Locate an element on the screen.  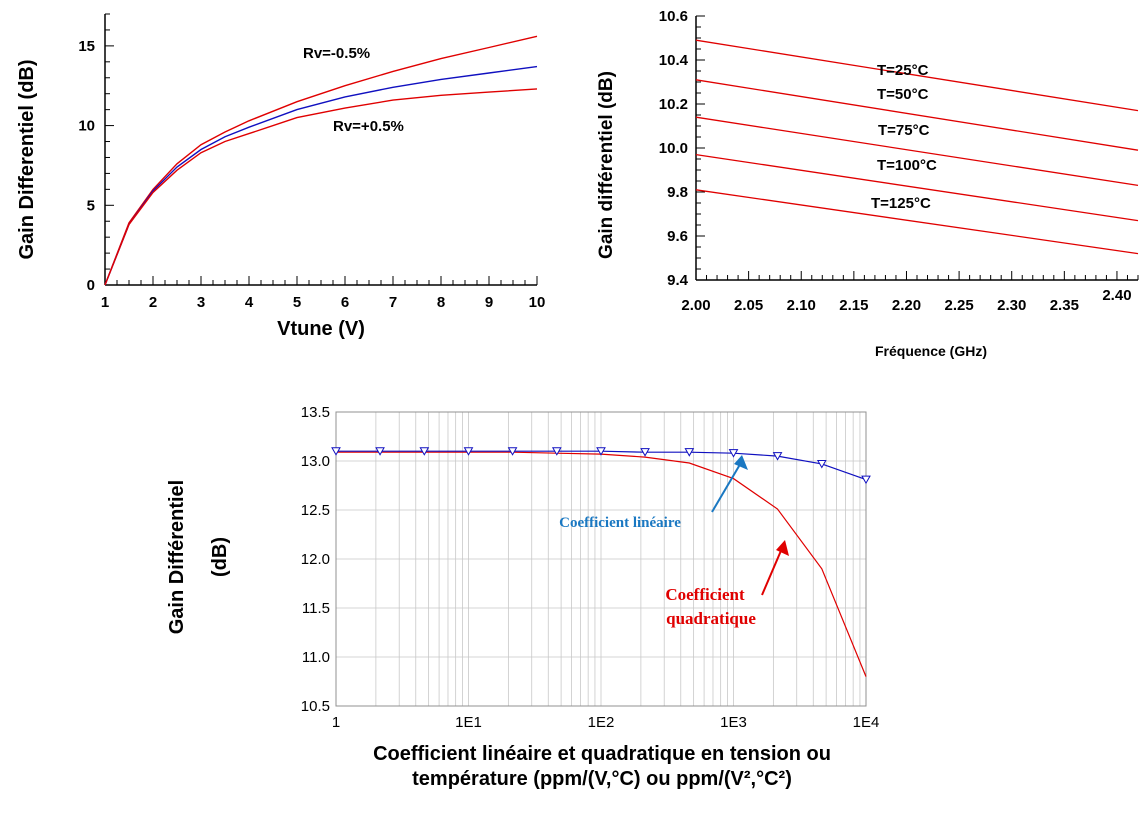
x-tick-label: 2.40 is located at coordinates (1116, 295).